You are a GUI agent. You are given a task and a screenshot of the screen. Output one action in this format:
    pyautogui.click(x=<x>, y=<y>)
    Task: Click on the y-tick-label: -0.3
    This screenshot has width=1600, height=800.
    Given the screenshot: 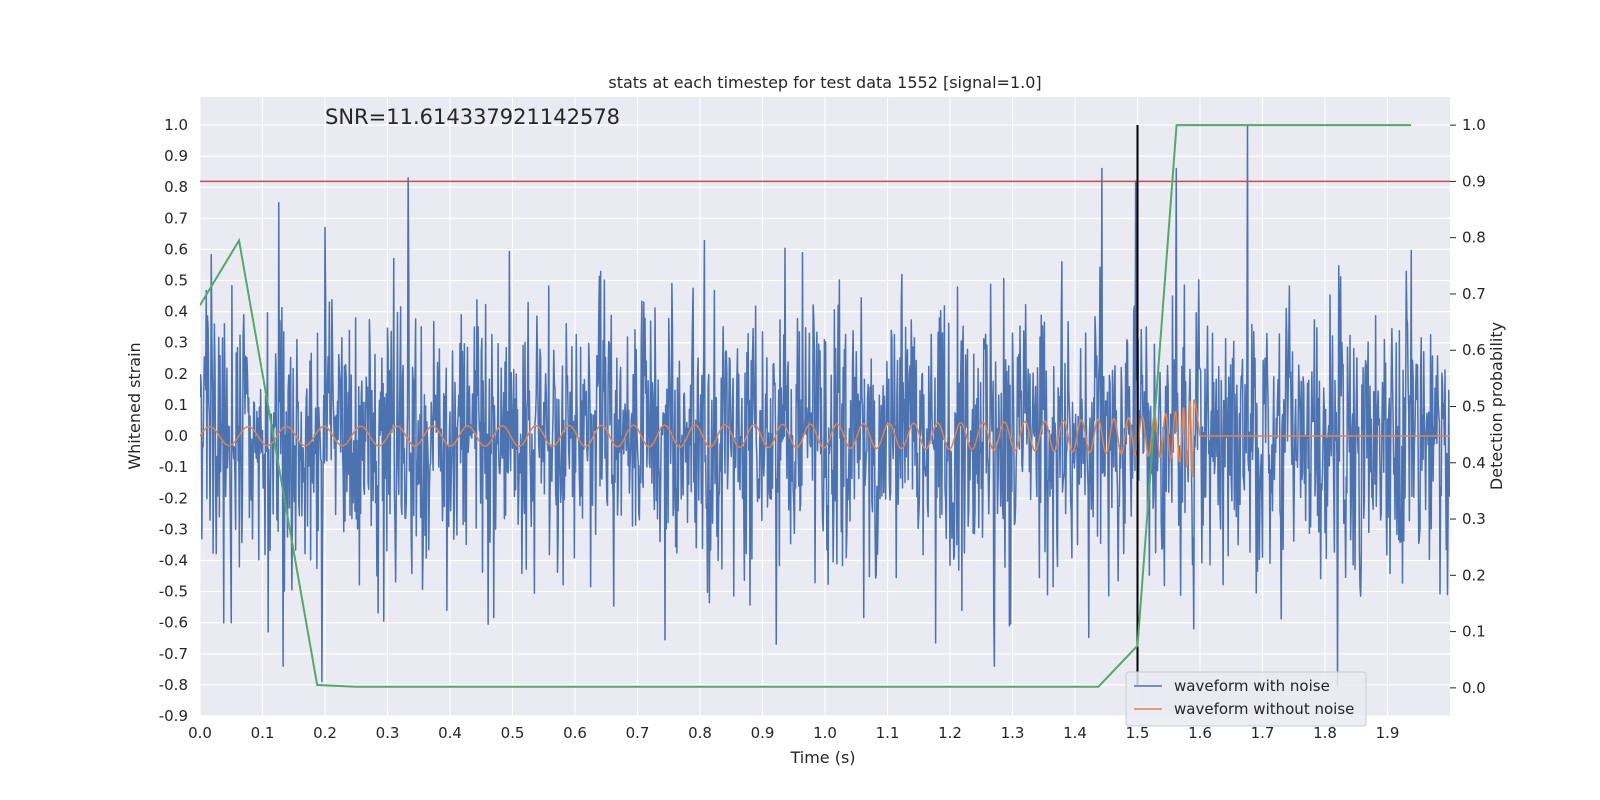 What is the action you would take?
    pyautogui.click(x=173, y=529)
    